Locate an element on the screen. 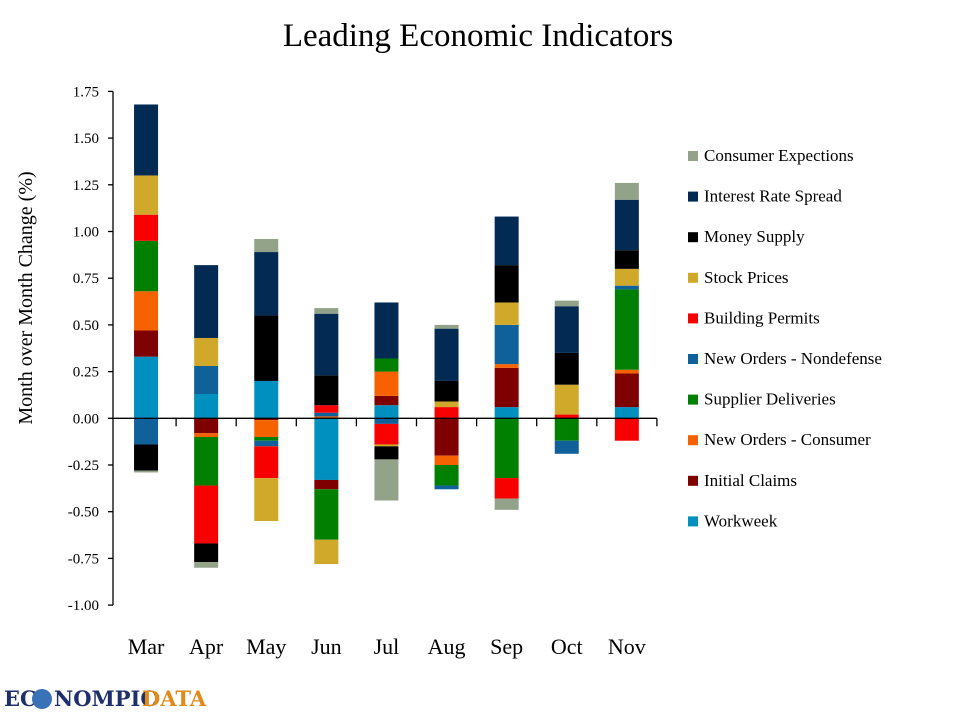 Image resolution: width=960 pixels, height=720 pixels. bar-segment-sep-new-orders-nondefense is located at coordinates (506, 344).